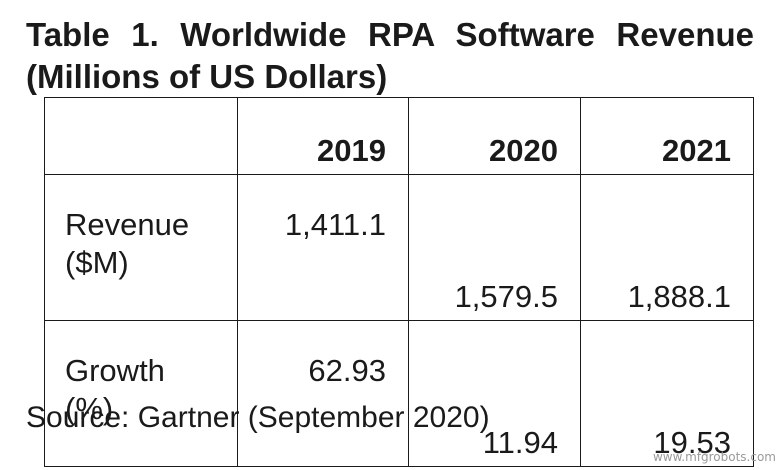 This screenshot has width=784, height=470. I want to click on header-year-2021: 2021, so click(667, 136).